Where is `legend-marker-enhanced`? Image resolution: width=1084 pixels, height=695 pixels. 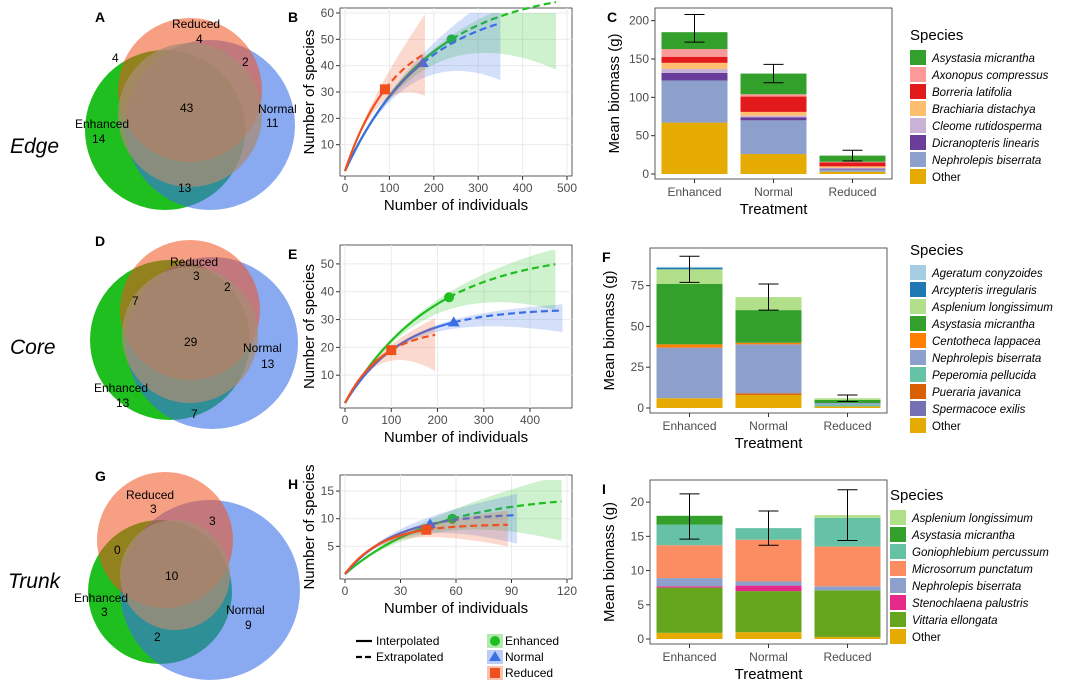
legend-marker-enhanced is located at coordinates (495, 641).